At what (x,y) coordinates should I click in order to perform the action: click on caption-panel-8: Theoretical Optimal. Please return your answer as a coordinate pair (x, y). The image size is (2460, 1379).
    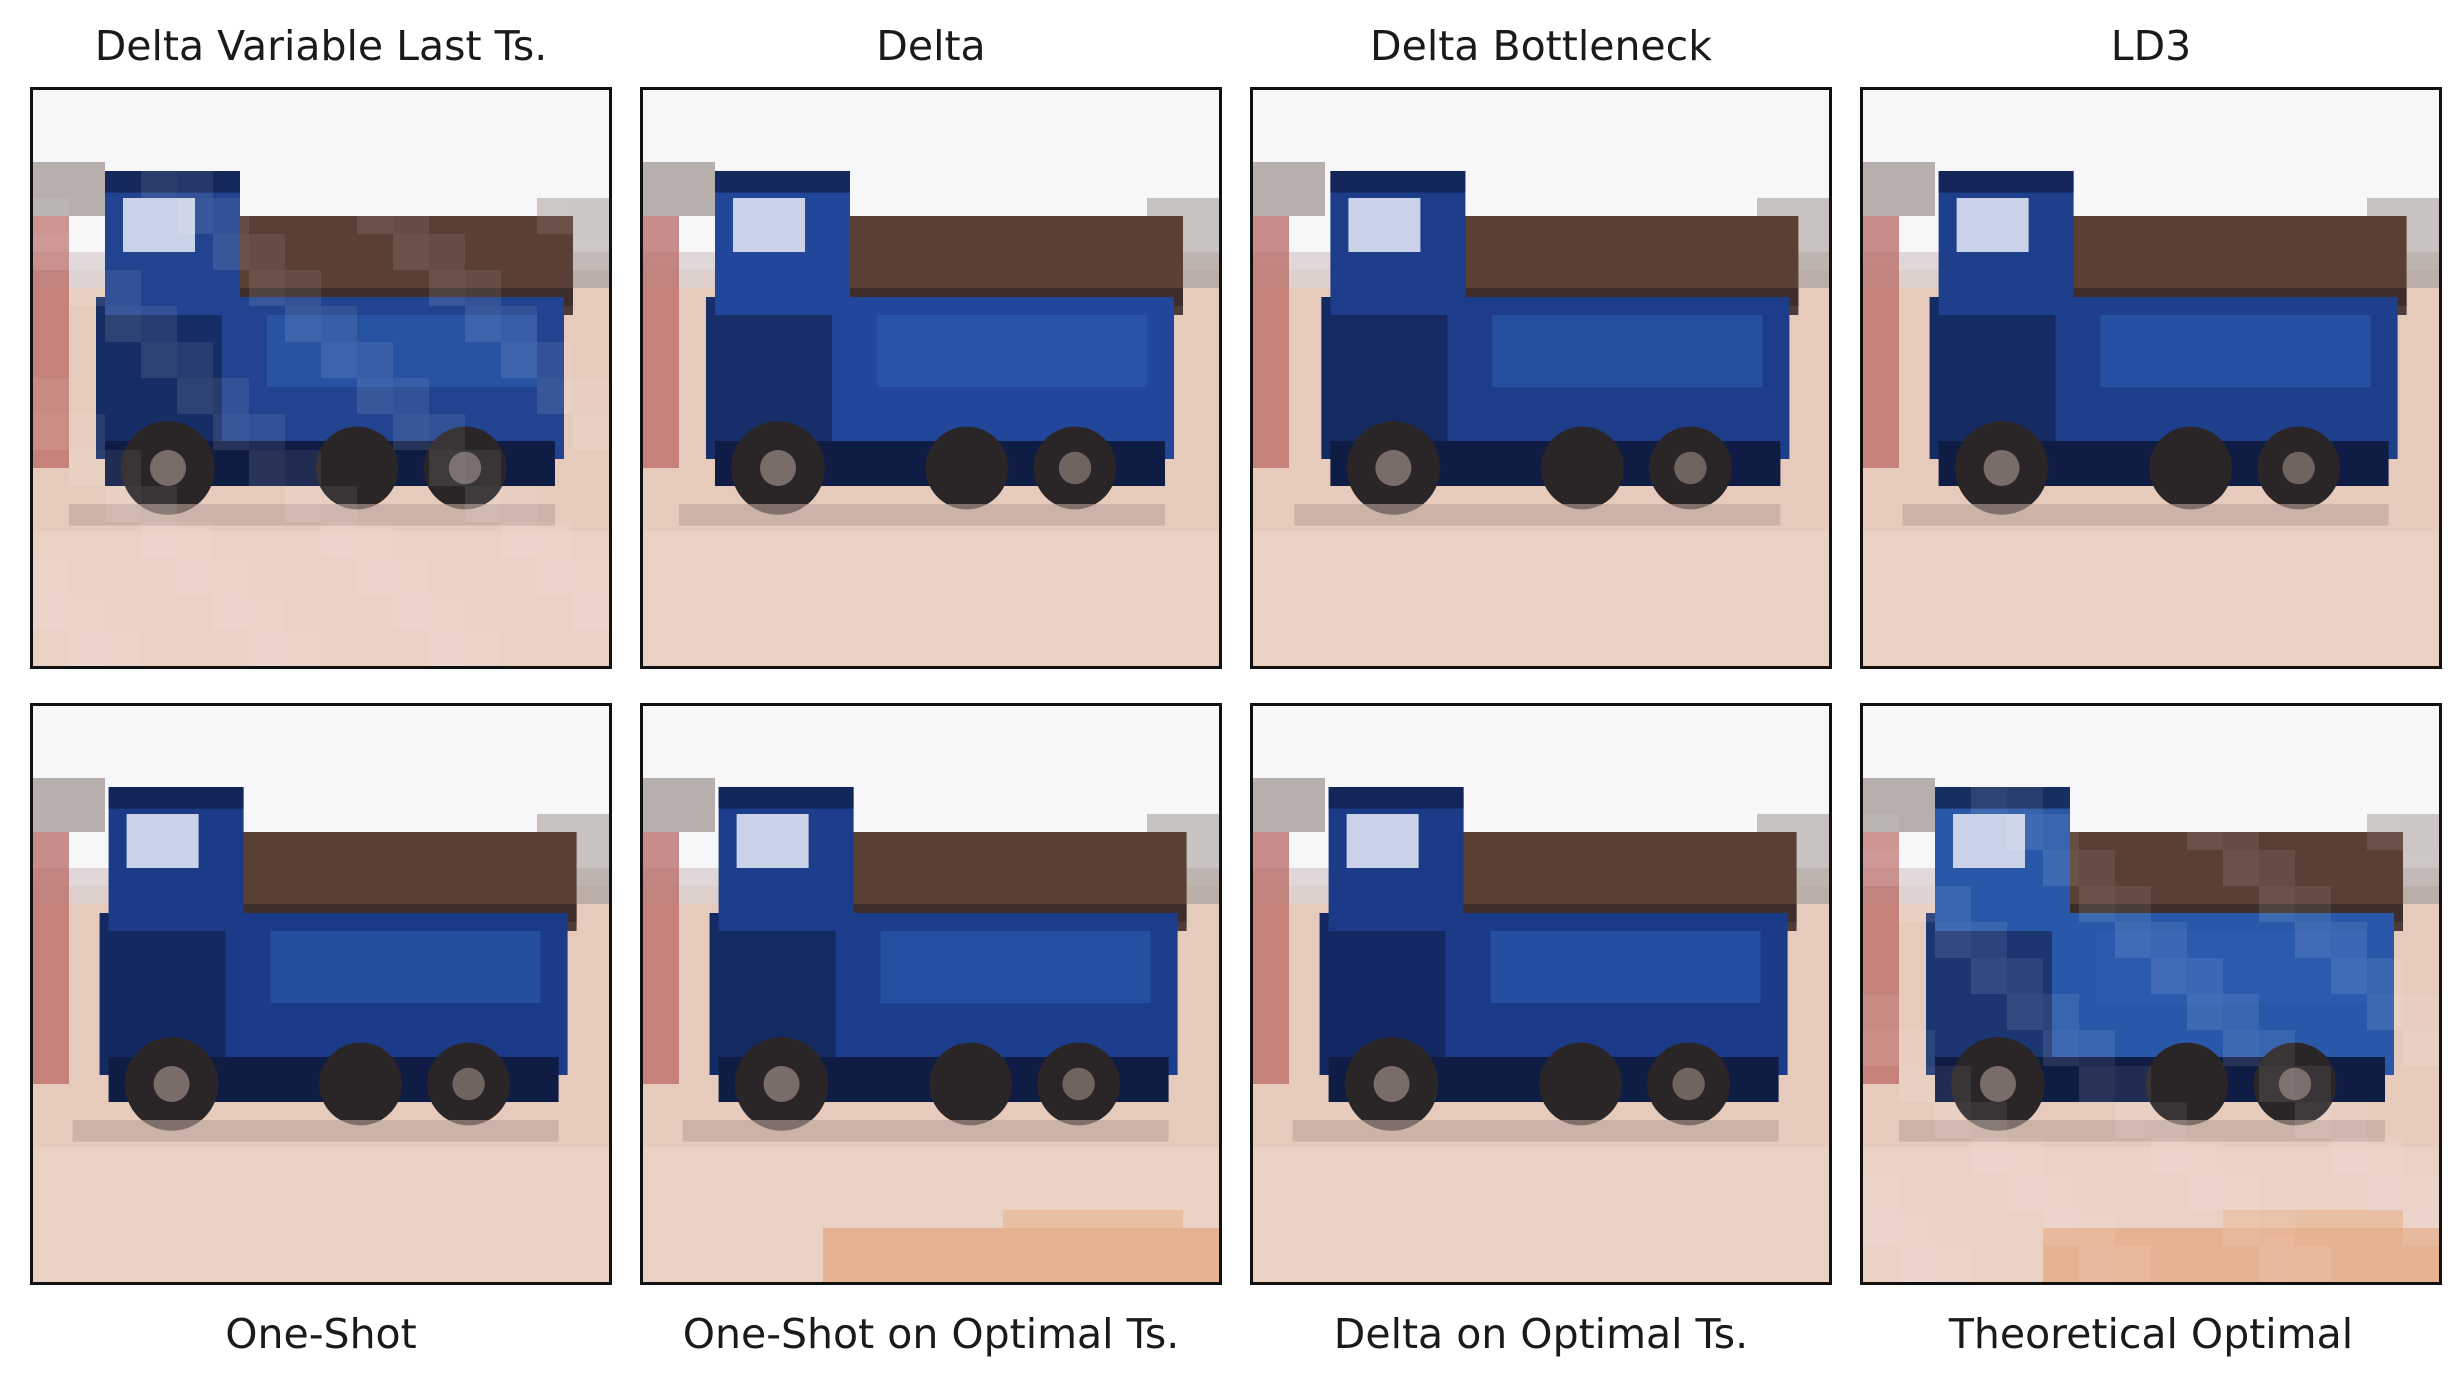
    Looking at the image, I should click on (2151, 1334).